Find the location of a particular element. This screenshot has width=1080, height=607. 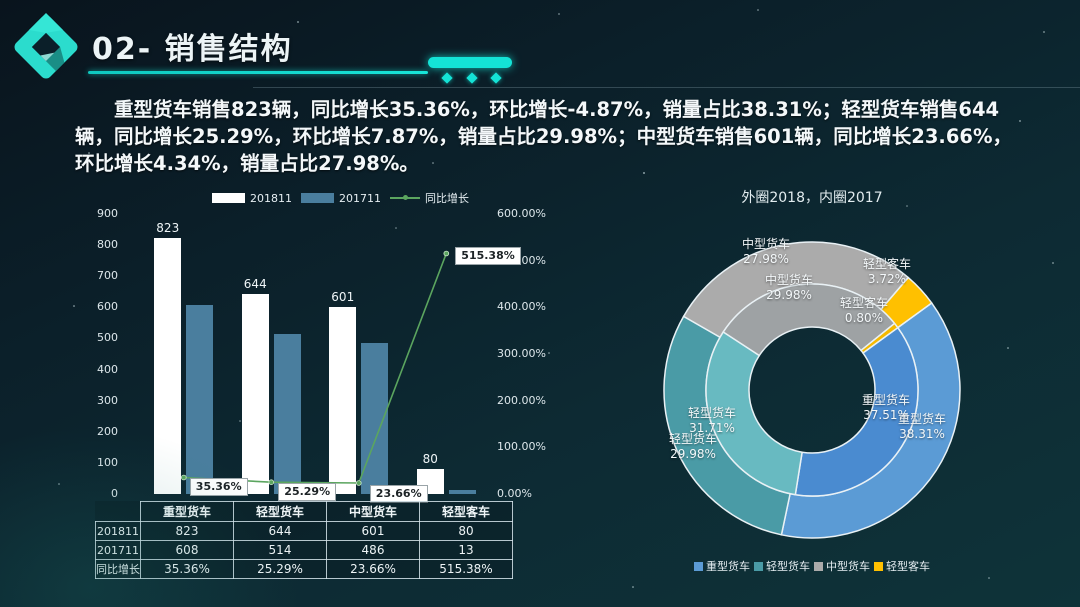

right-axis-tick: 200.00% is located at coordinates (521, 400).